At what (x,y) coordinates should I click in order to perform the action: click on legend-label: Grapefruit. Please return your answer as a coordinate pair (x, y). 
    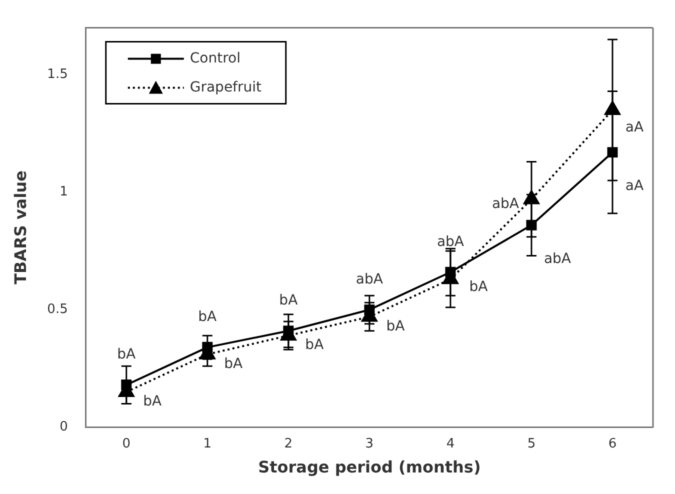
    Looking at the image, I should click on (226, 87).